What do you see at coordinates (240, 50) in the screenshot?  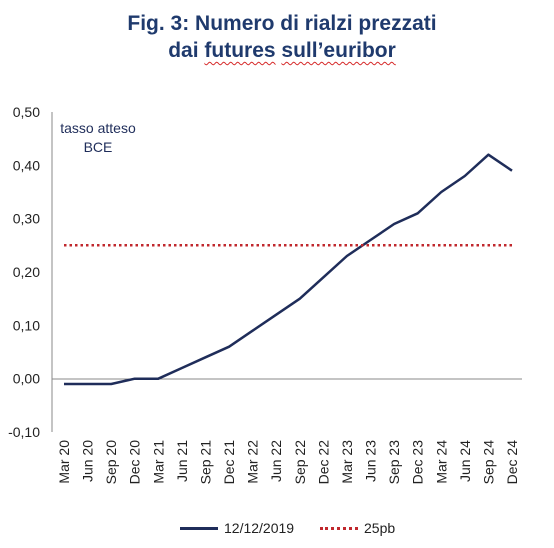 I see `title-word-futures: futures` at bounding box center [240, 50].